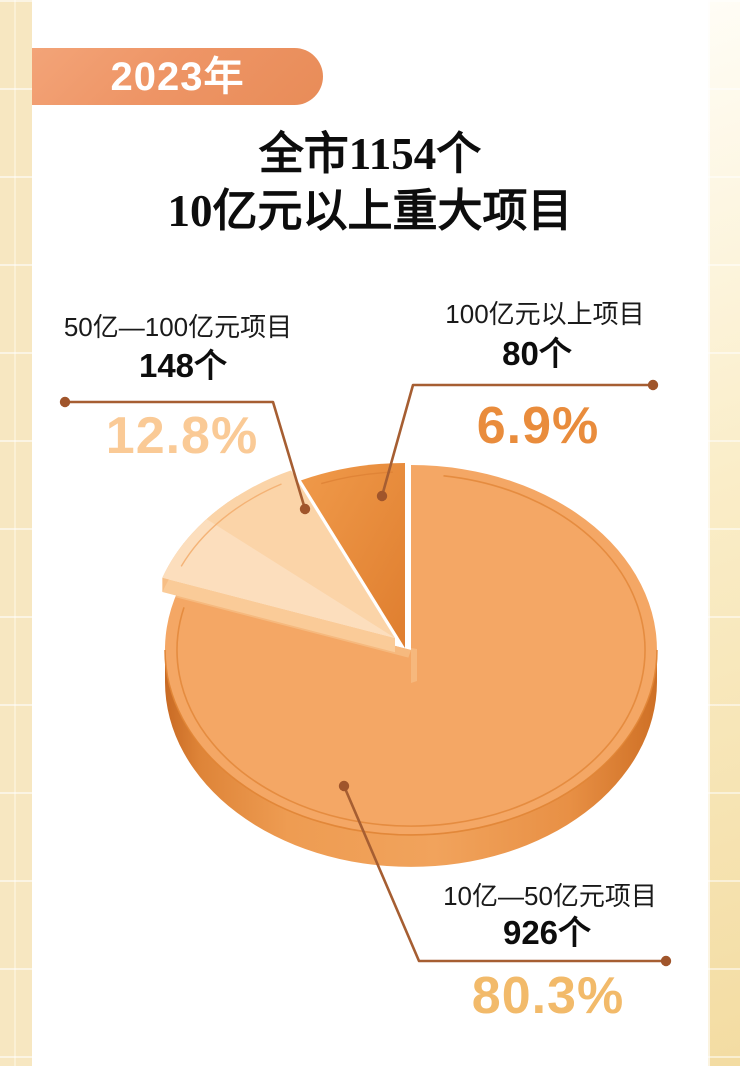 This screenshot has width=740, height=1066. I want to click on page-title: 全市1154个 10亿元以上重大项目, so click(370, 183).